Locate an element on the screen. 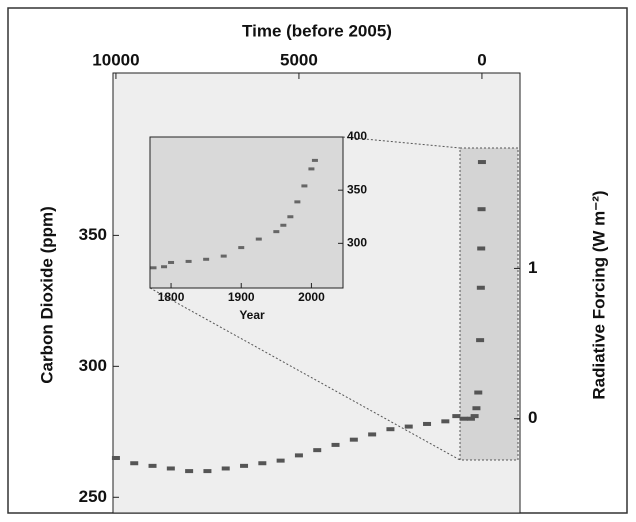 The image size is (636, 522). y2-axis-label: Radiative Forcing (W m⁻²) is located at coordinates (598, 294).